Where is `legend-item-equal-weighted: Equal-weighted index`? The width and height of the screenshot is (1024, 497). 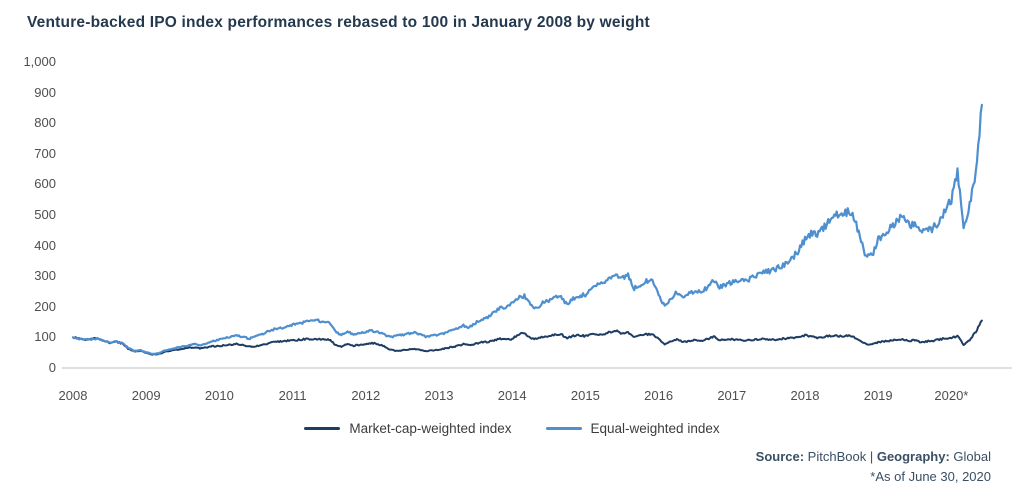 legend-item-equal-weighted: Equal-weighted index is located at coordinates (632, 428).